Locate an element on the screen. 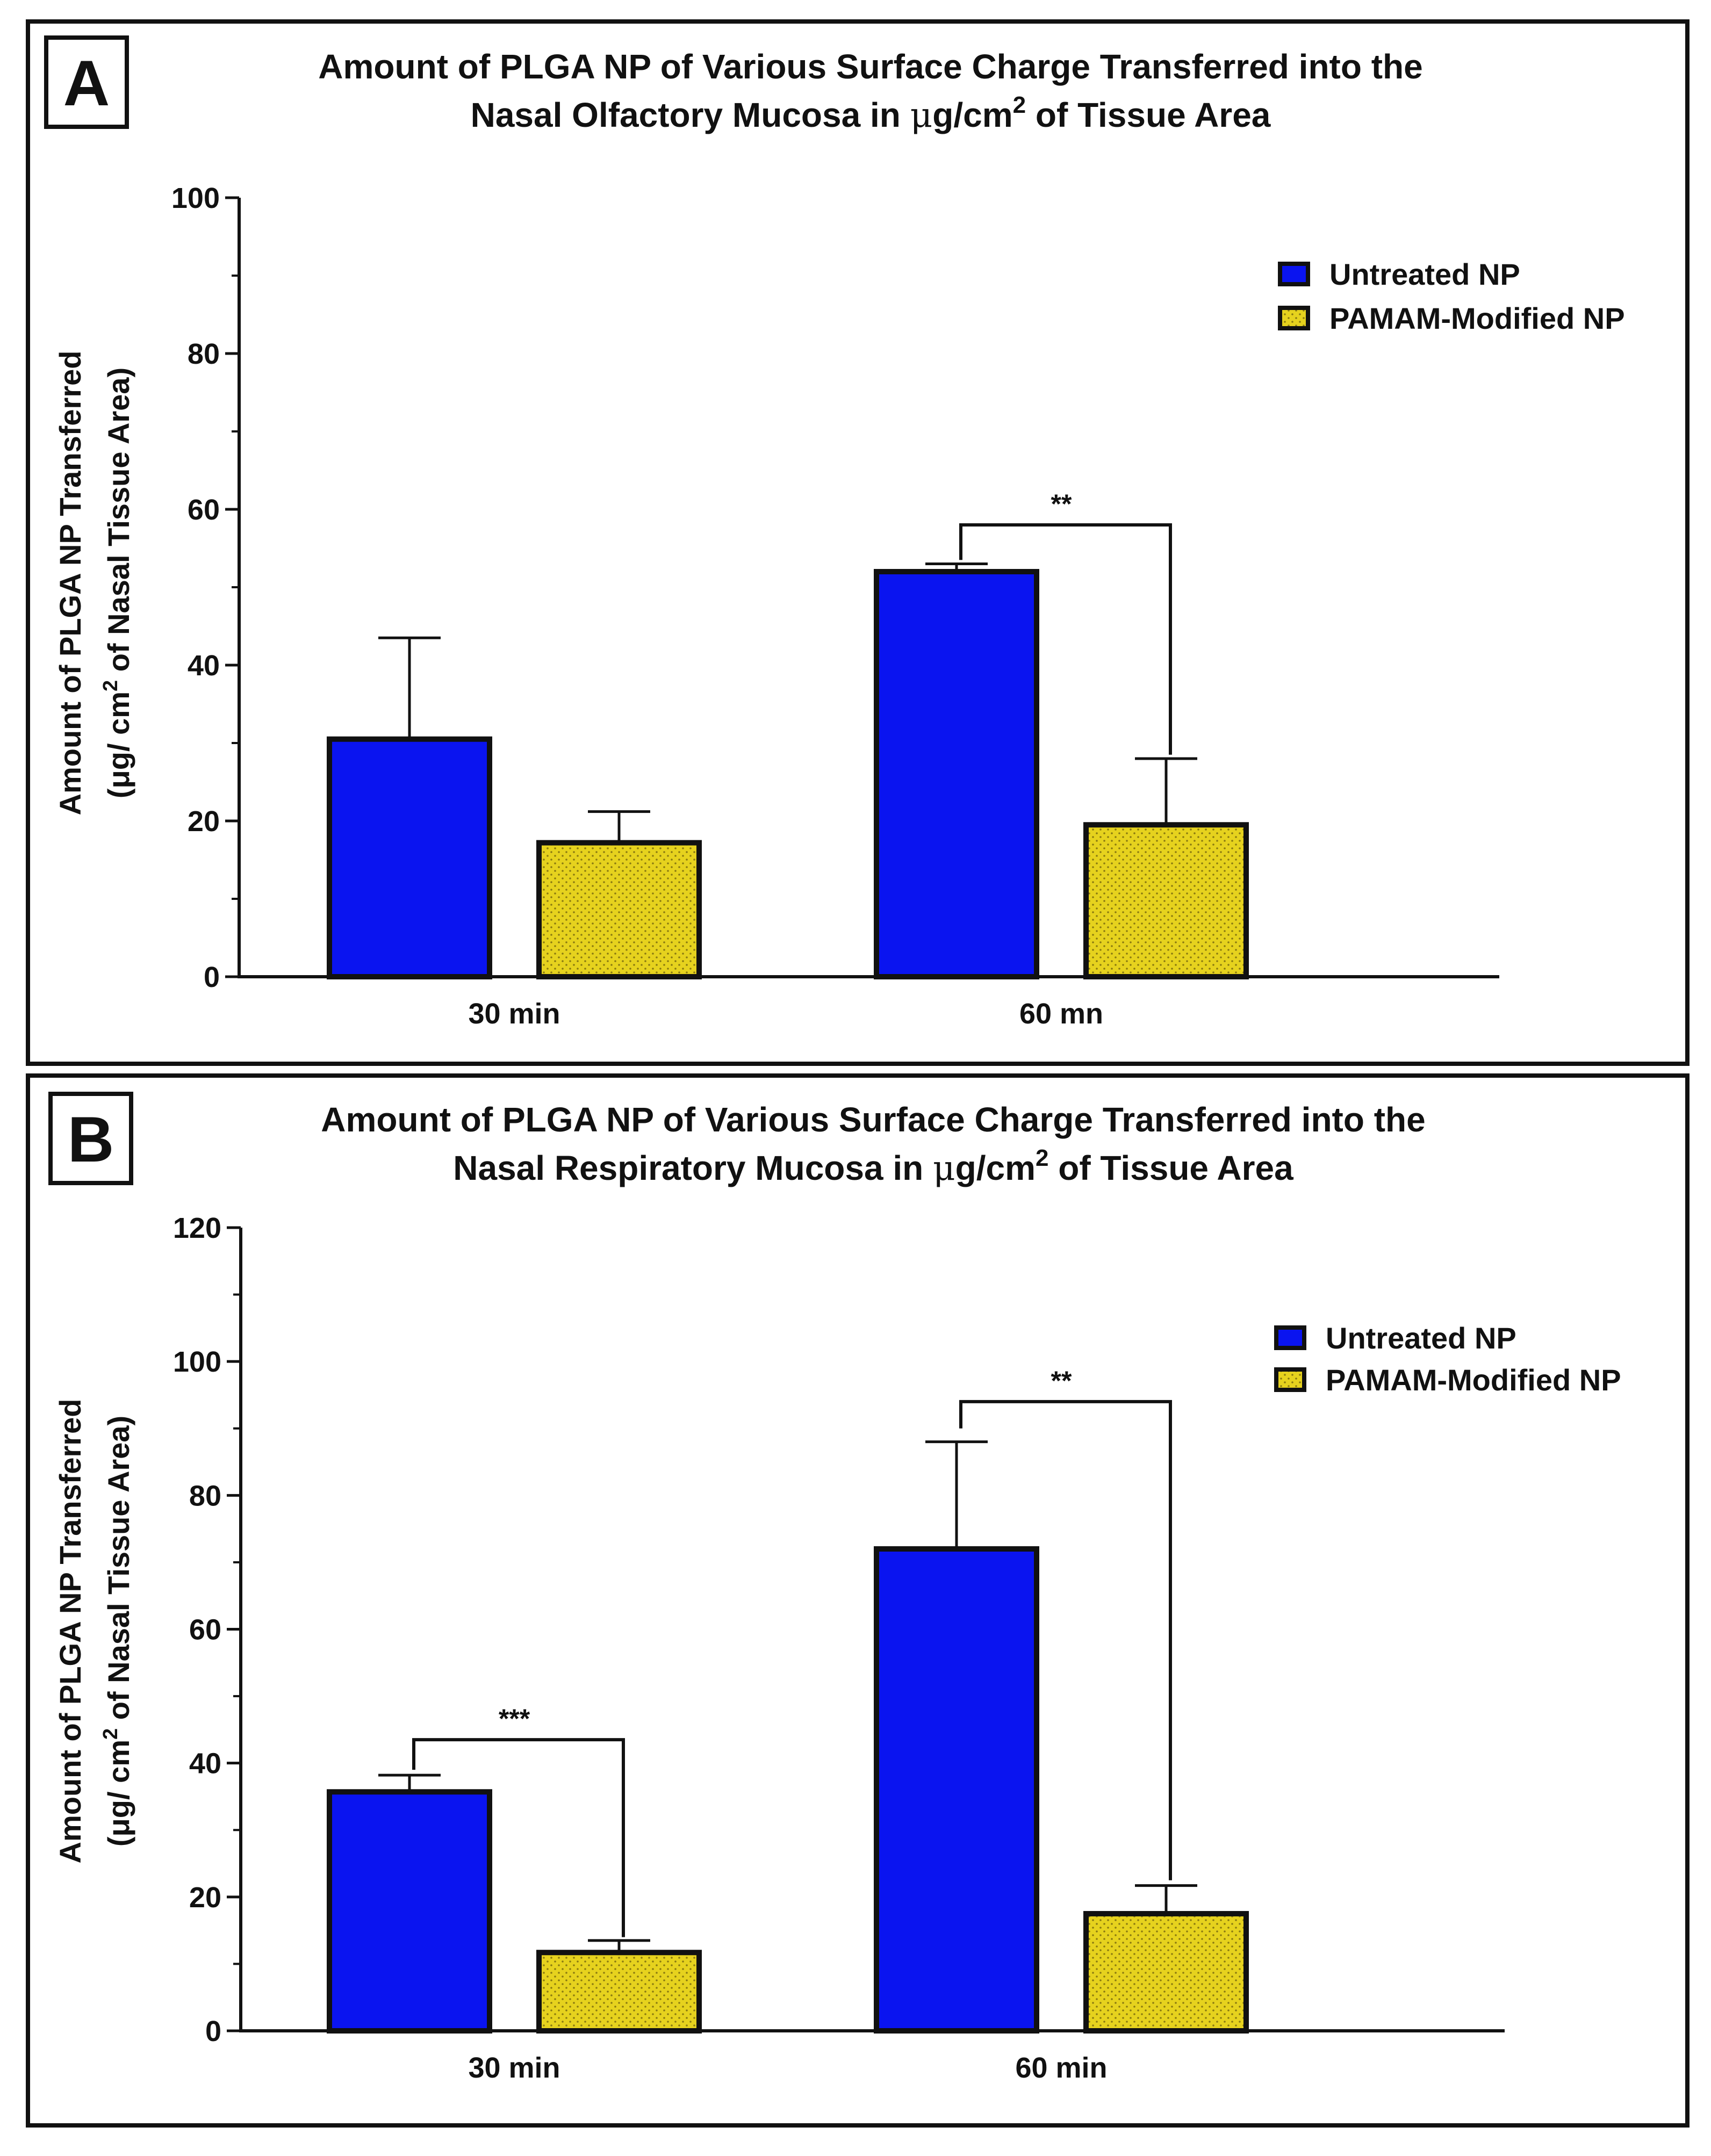 Image resolution: width=1711 pixels, height=2156 pixels. panel-b-ylabel-prefix: (μg/ cm is located at coordinates (118, 1793).